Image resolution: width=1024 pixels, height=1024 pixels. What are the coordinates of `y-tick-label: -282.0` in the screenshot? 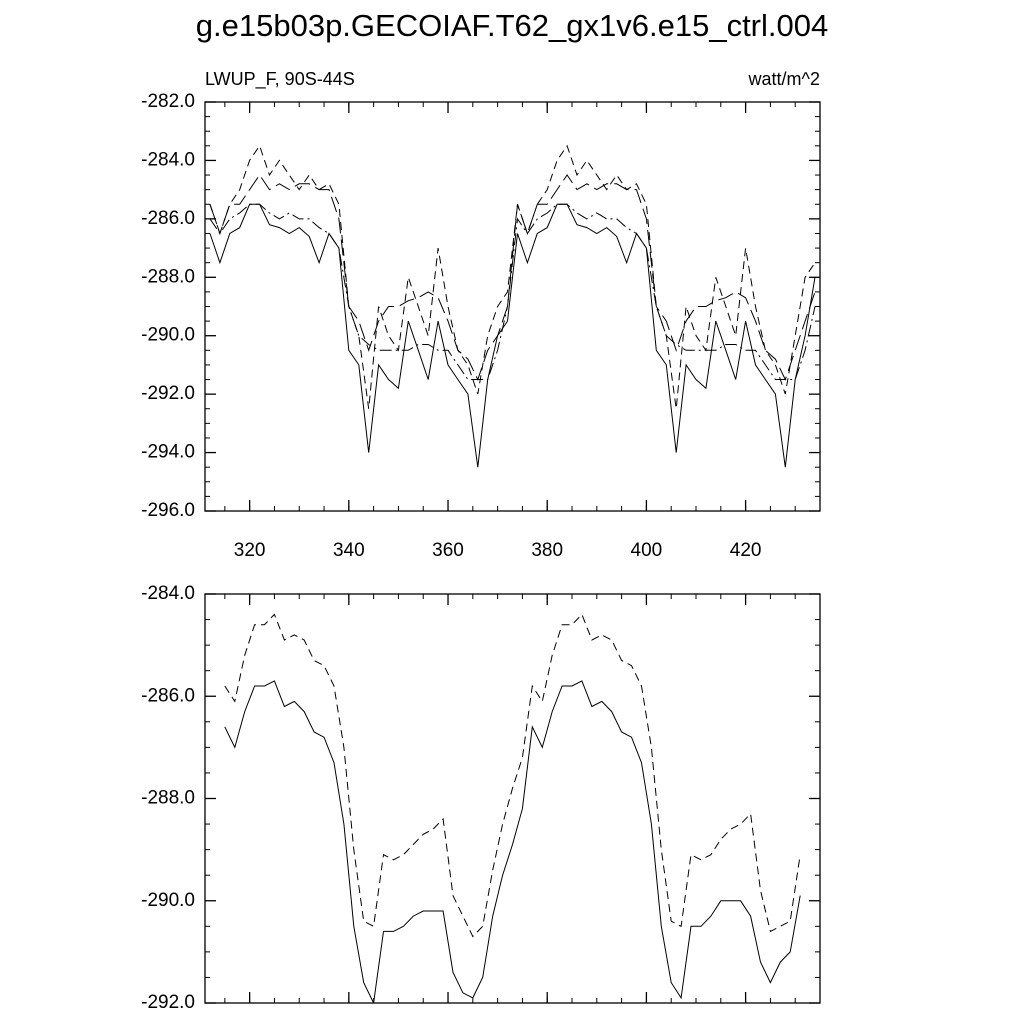 It's located at (168, 101).